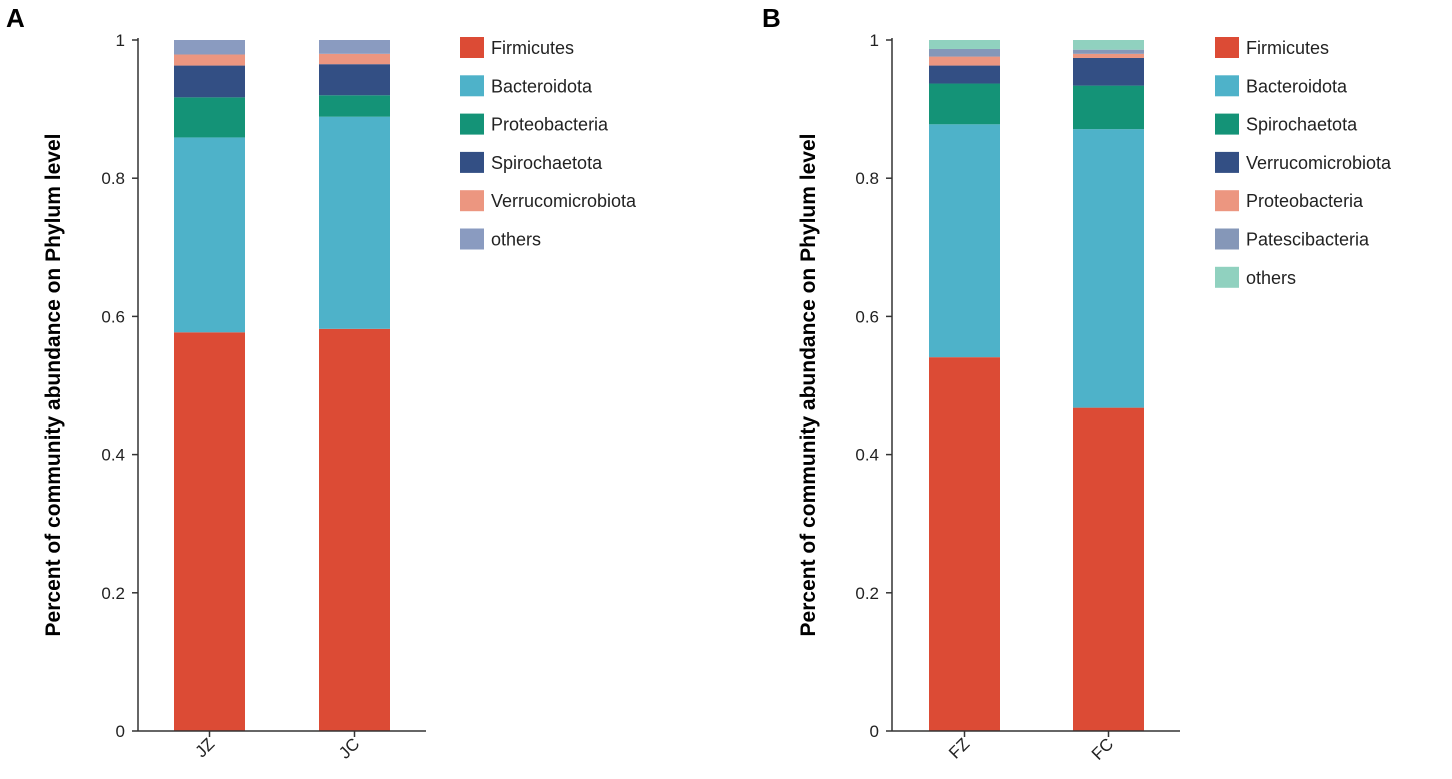  What do you see at coordinates (1108, 45) in the screenshot?
I see `panel-b-bar-fc-others` at bounding box center [1108, 45].